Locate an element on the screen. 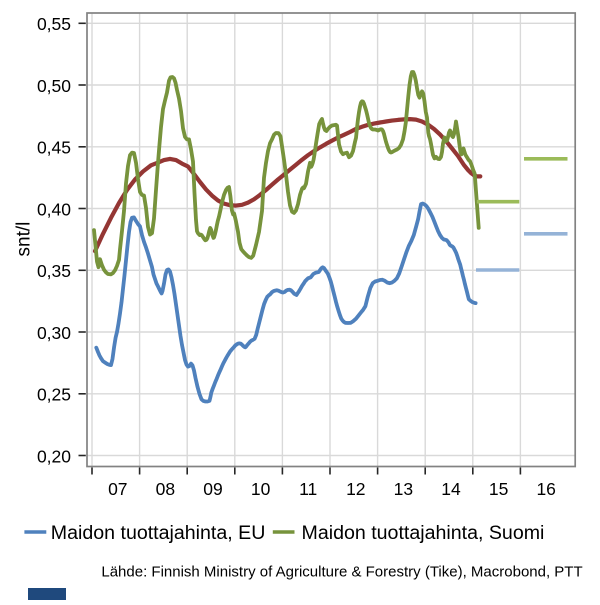 Image resolution: width=600 pixels, height=605 pixels. svg-text: 07 is located at coordinates (117, 489).